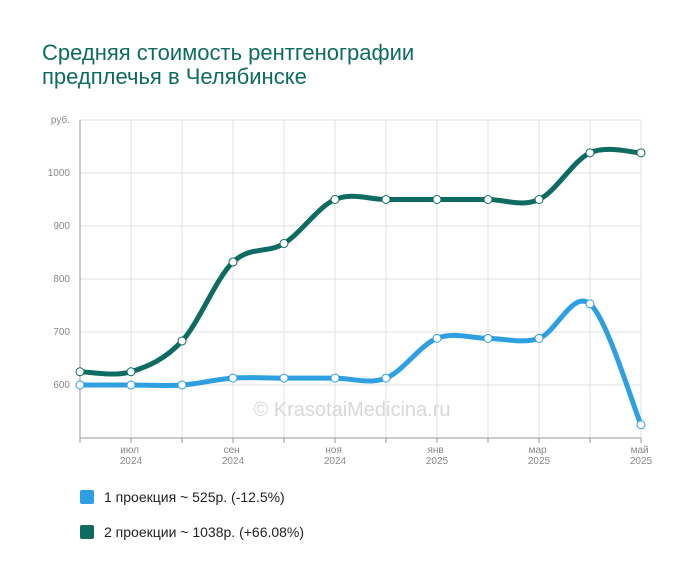 The image size is (700, 582). I want to click on x-tick-month: июл, so click(130, 450).